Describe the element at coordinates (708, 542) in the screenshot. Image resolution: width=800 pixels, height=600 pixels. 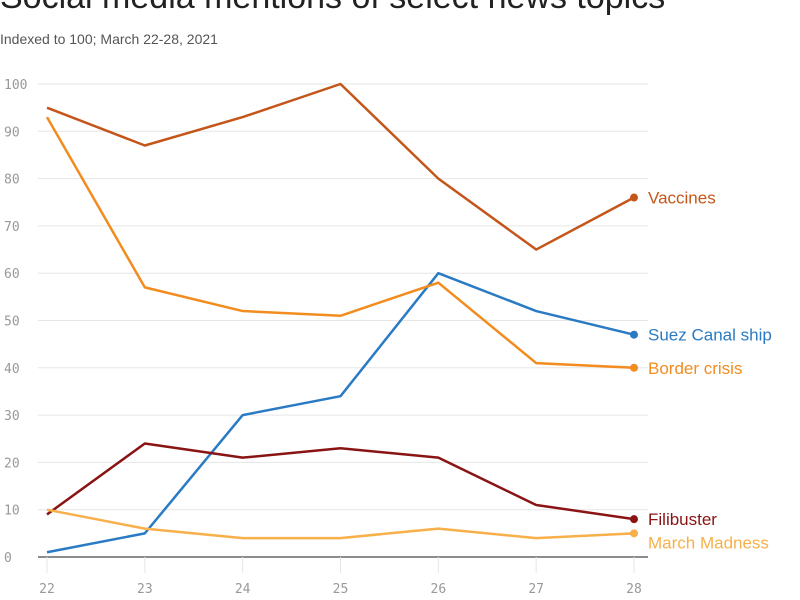
I see `series-label: March Madness` at that location.